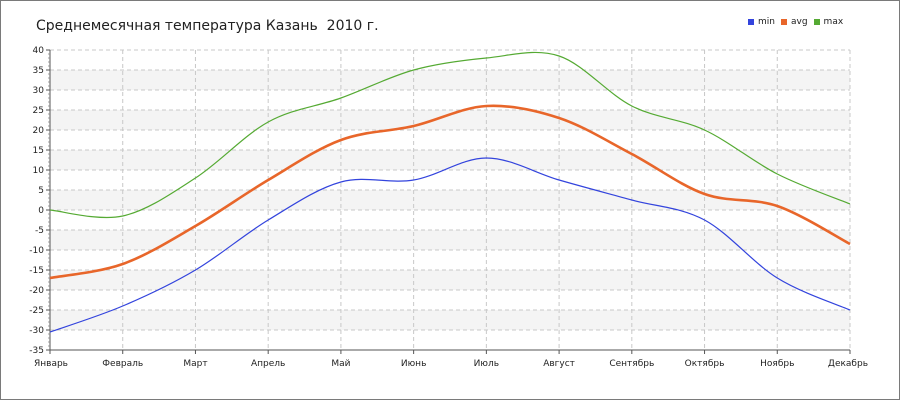 The image size is (900, 400). What do you see at coordinates (122, 364) in the screenshot?
I see `x-tick-label: Февраль` at bounding box center [122, 364].